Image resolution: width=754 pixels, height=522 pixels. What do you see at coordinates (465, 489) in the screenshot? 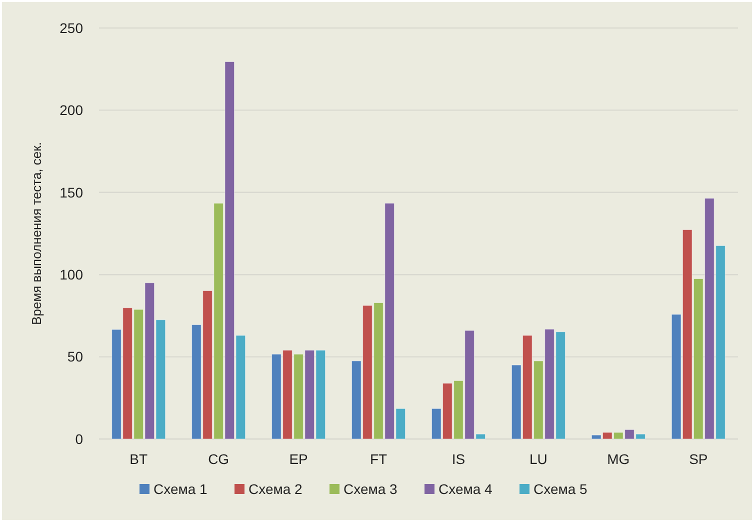
I see `legend-label: Схема 4` at bounding box center [465, 489].